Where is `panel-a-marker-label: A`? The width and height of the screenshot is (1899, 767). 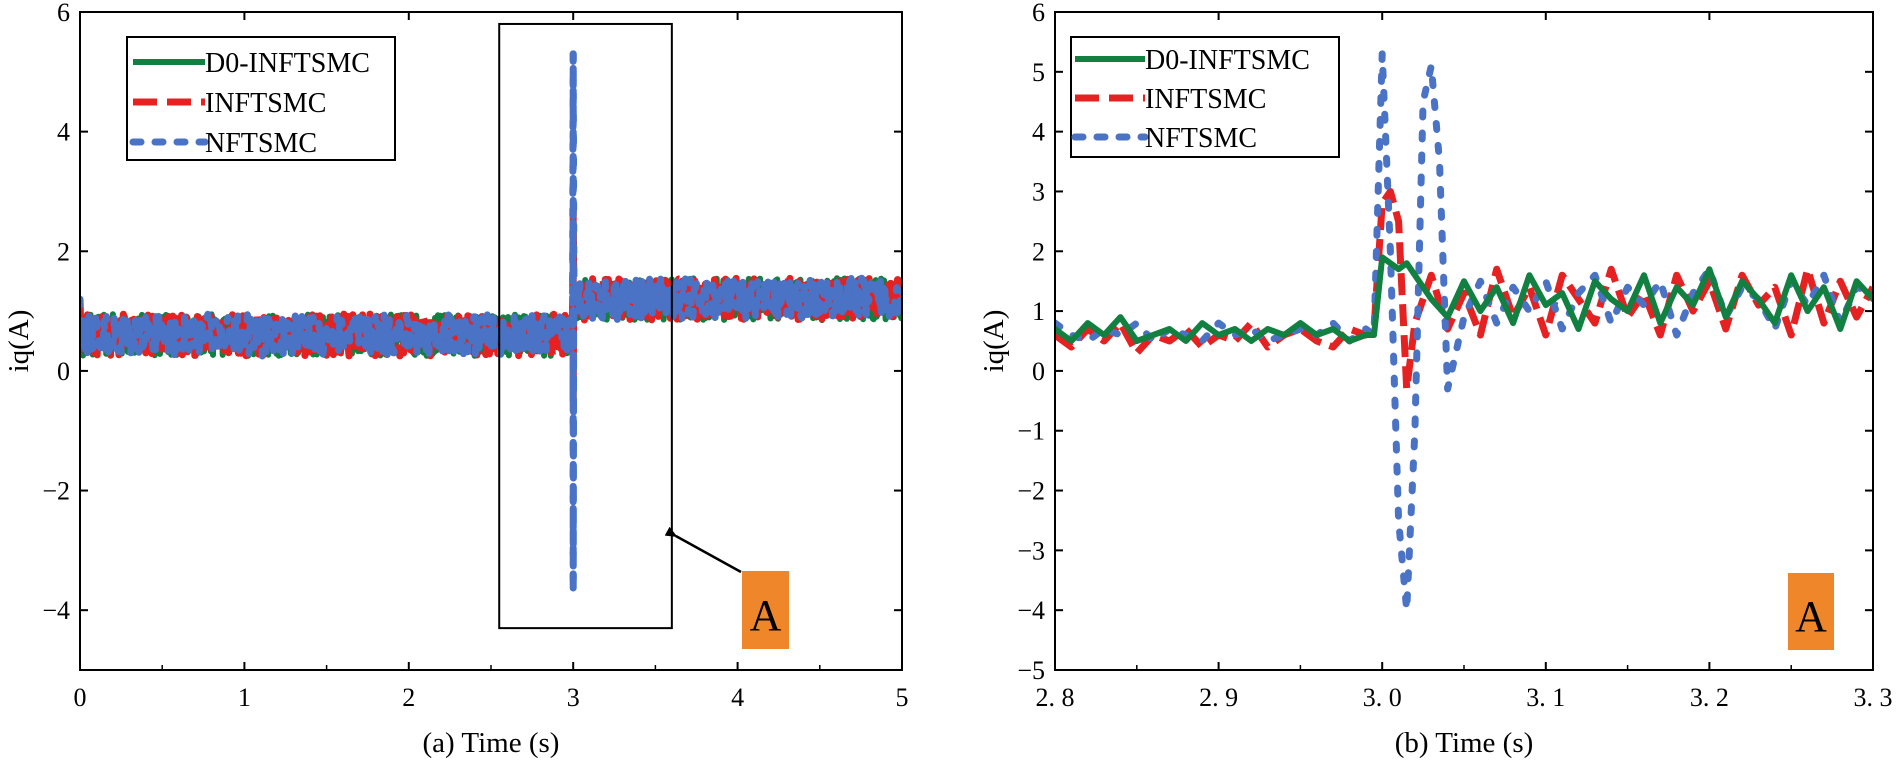 panel-a-marker-label: A is located at coordinates (766, 615).